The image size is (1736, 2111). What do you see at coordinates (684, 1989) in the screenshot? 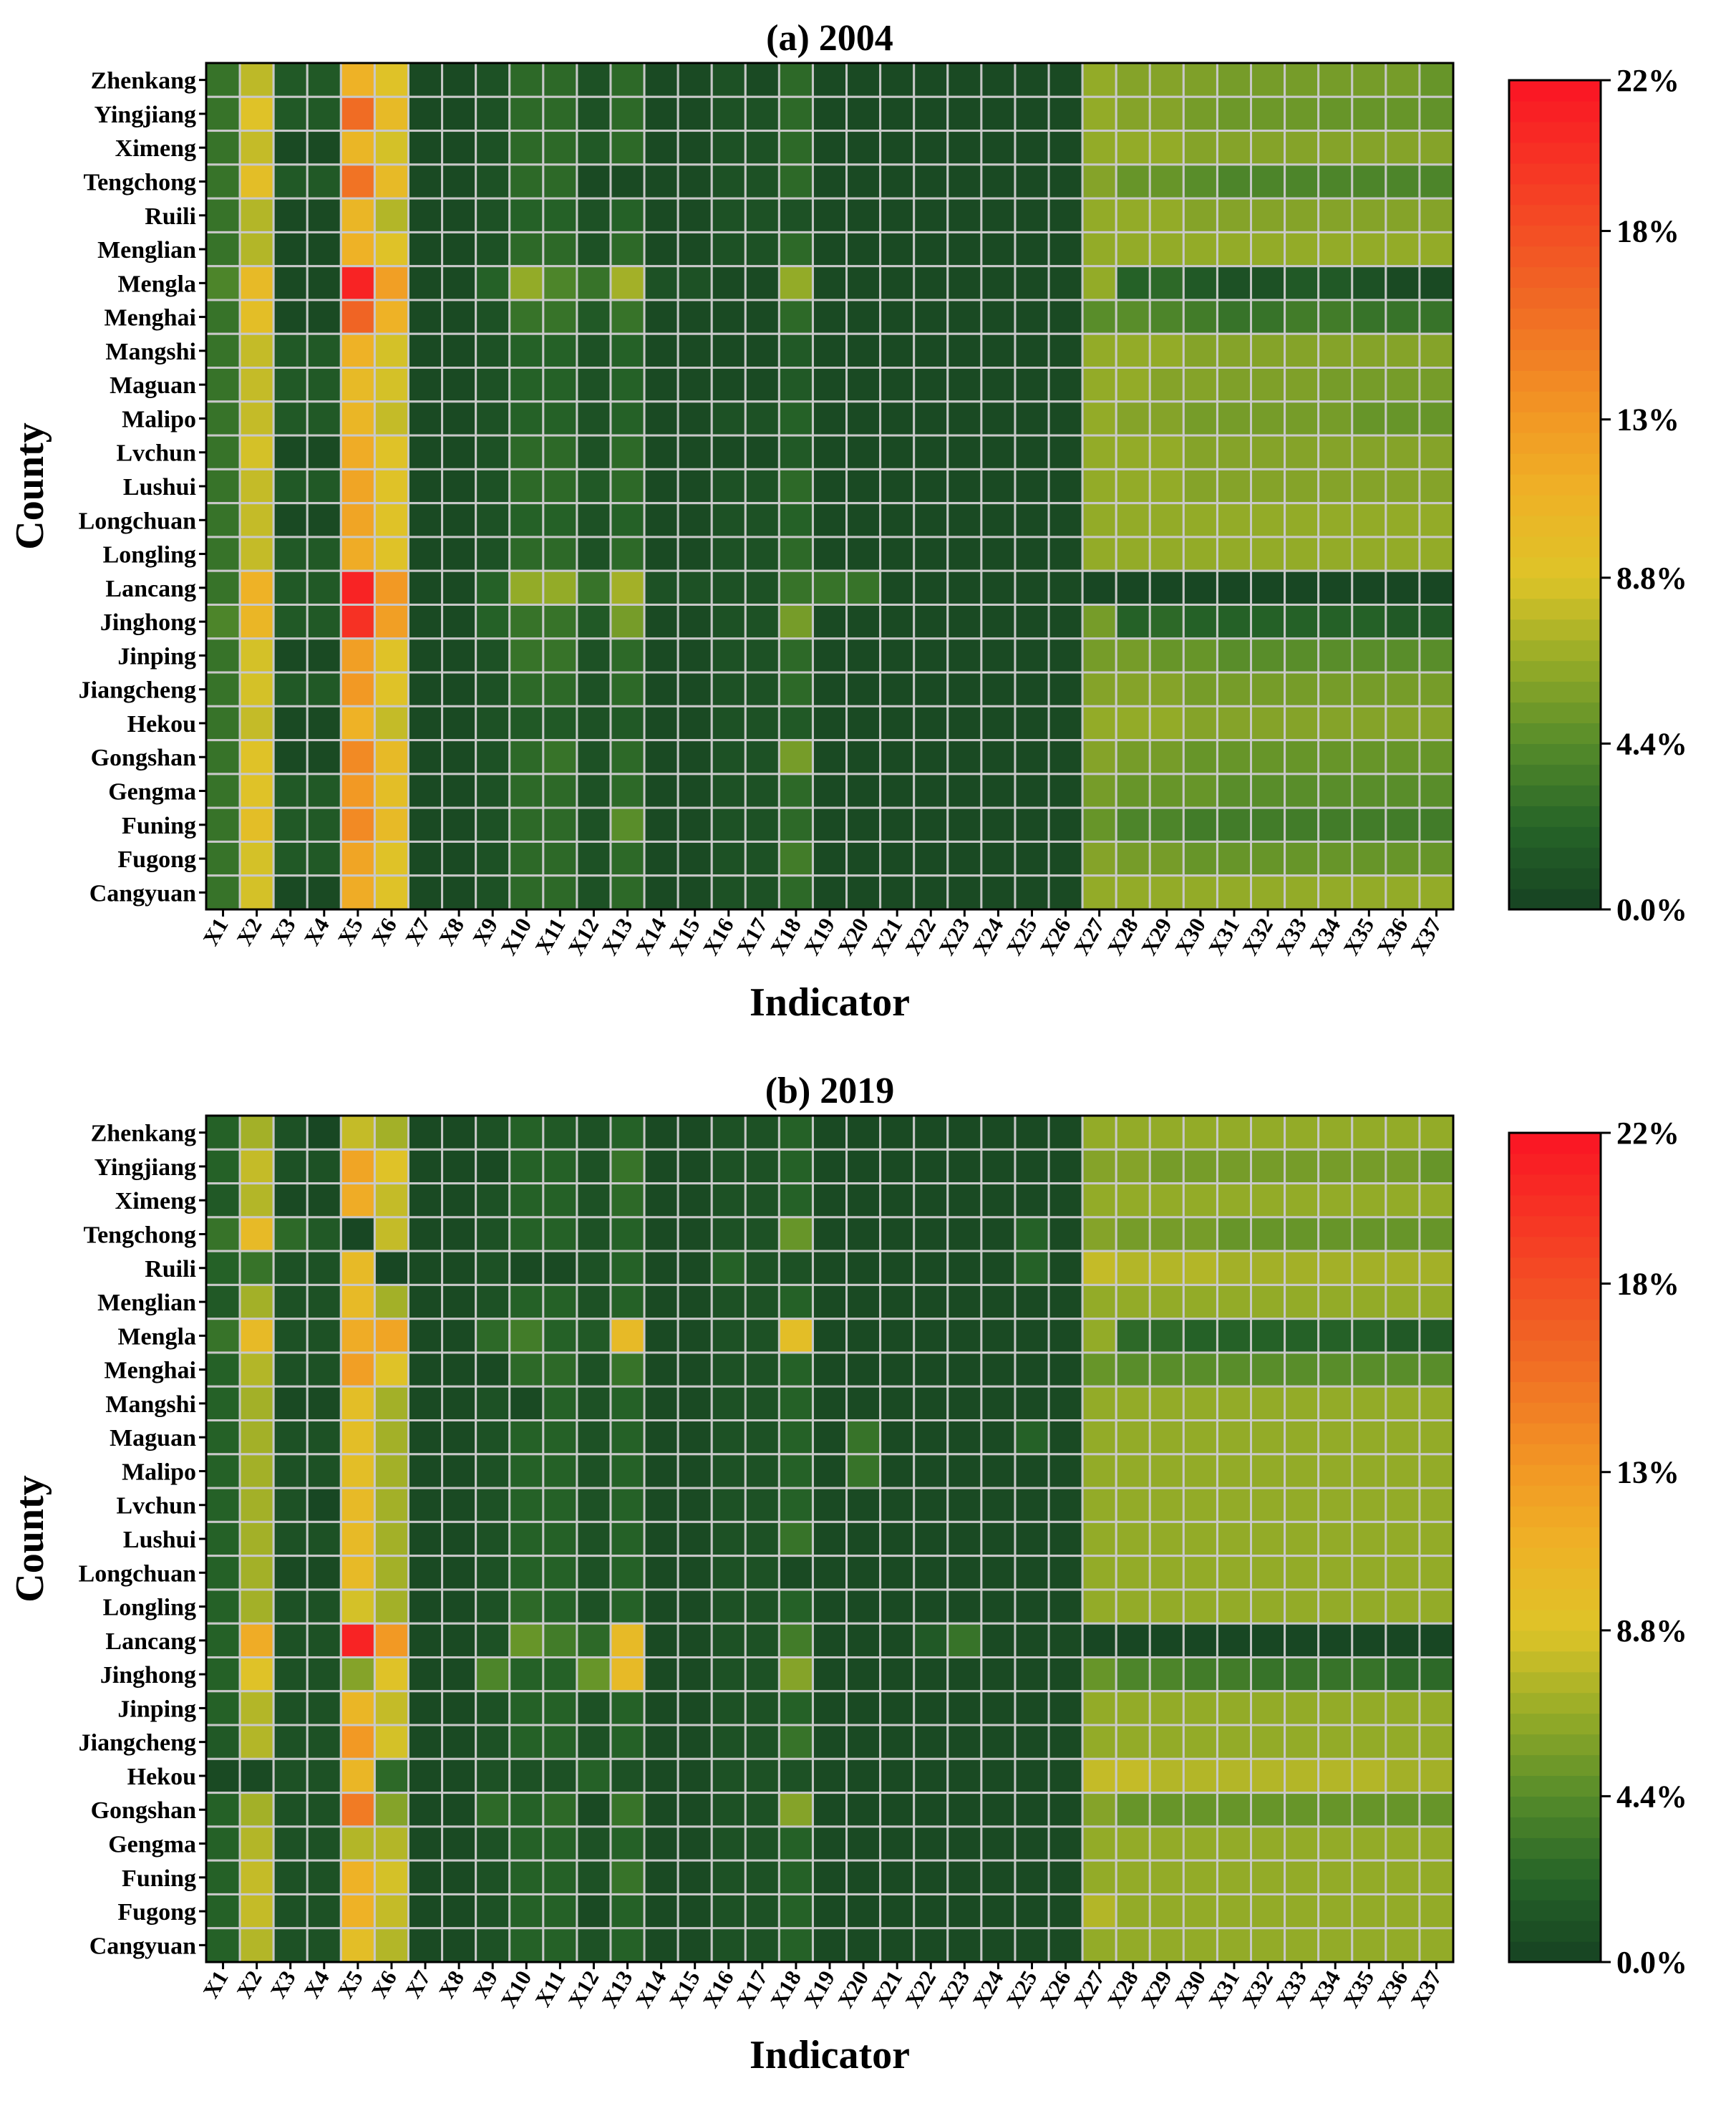
I see `x-tick-label: X15` at bounding box center [684, 1989].